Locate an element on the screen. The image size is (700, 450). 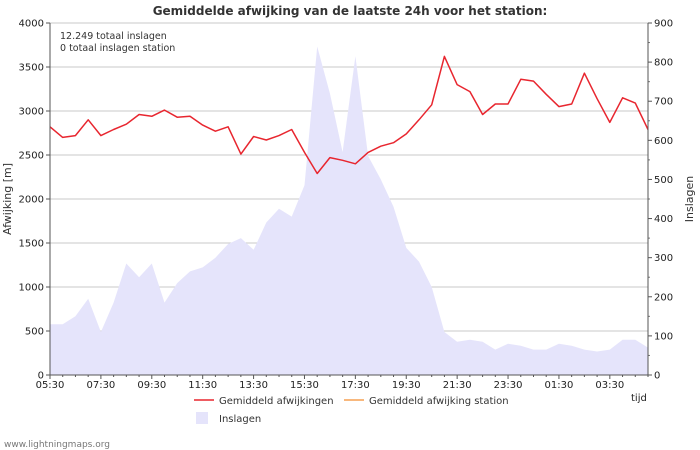
y-tick-label-right: 900 is located at coordinates (663, 24).